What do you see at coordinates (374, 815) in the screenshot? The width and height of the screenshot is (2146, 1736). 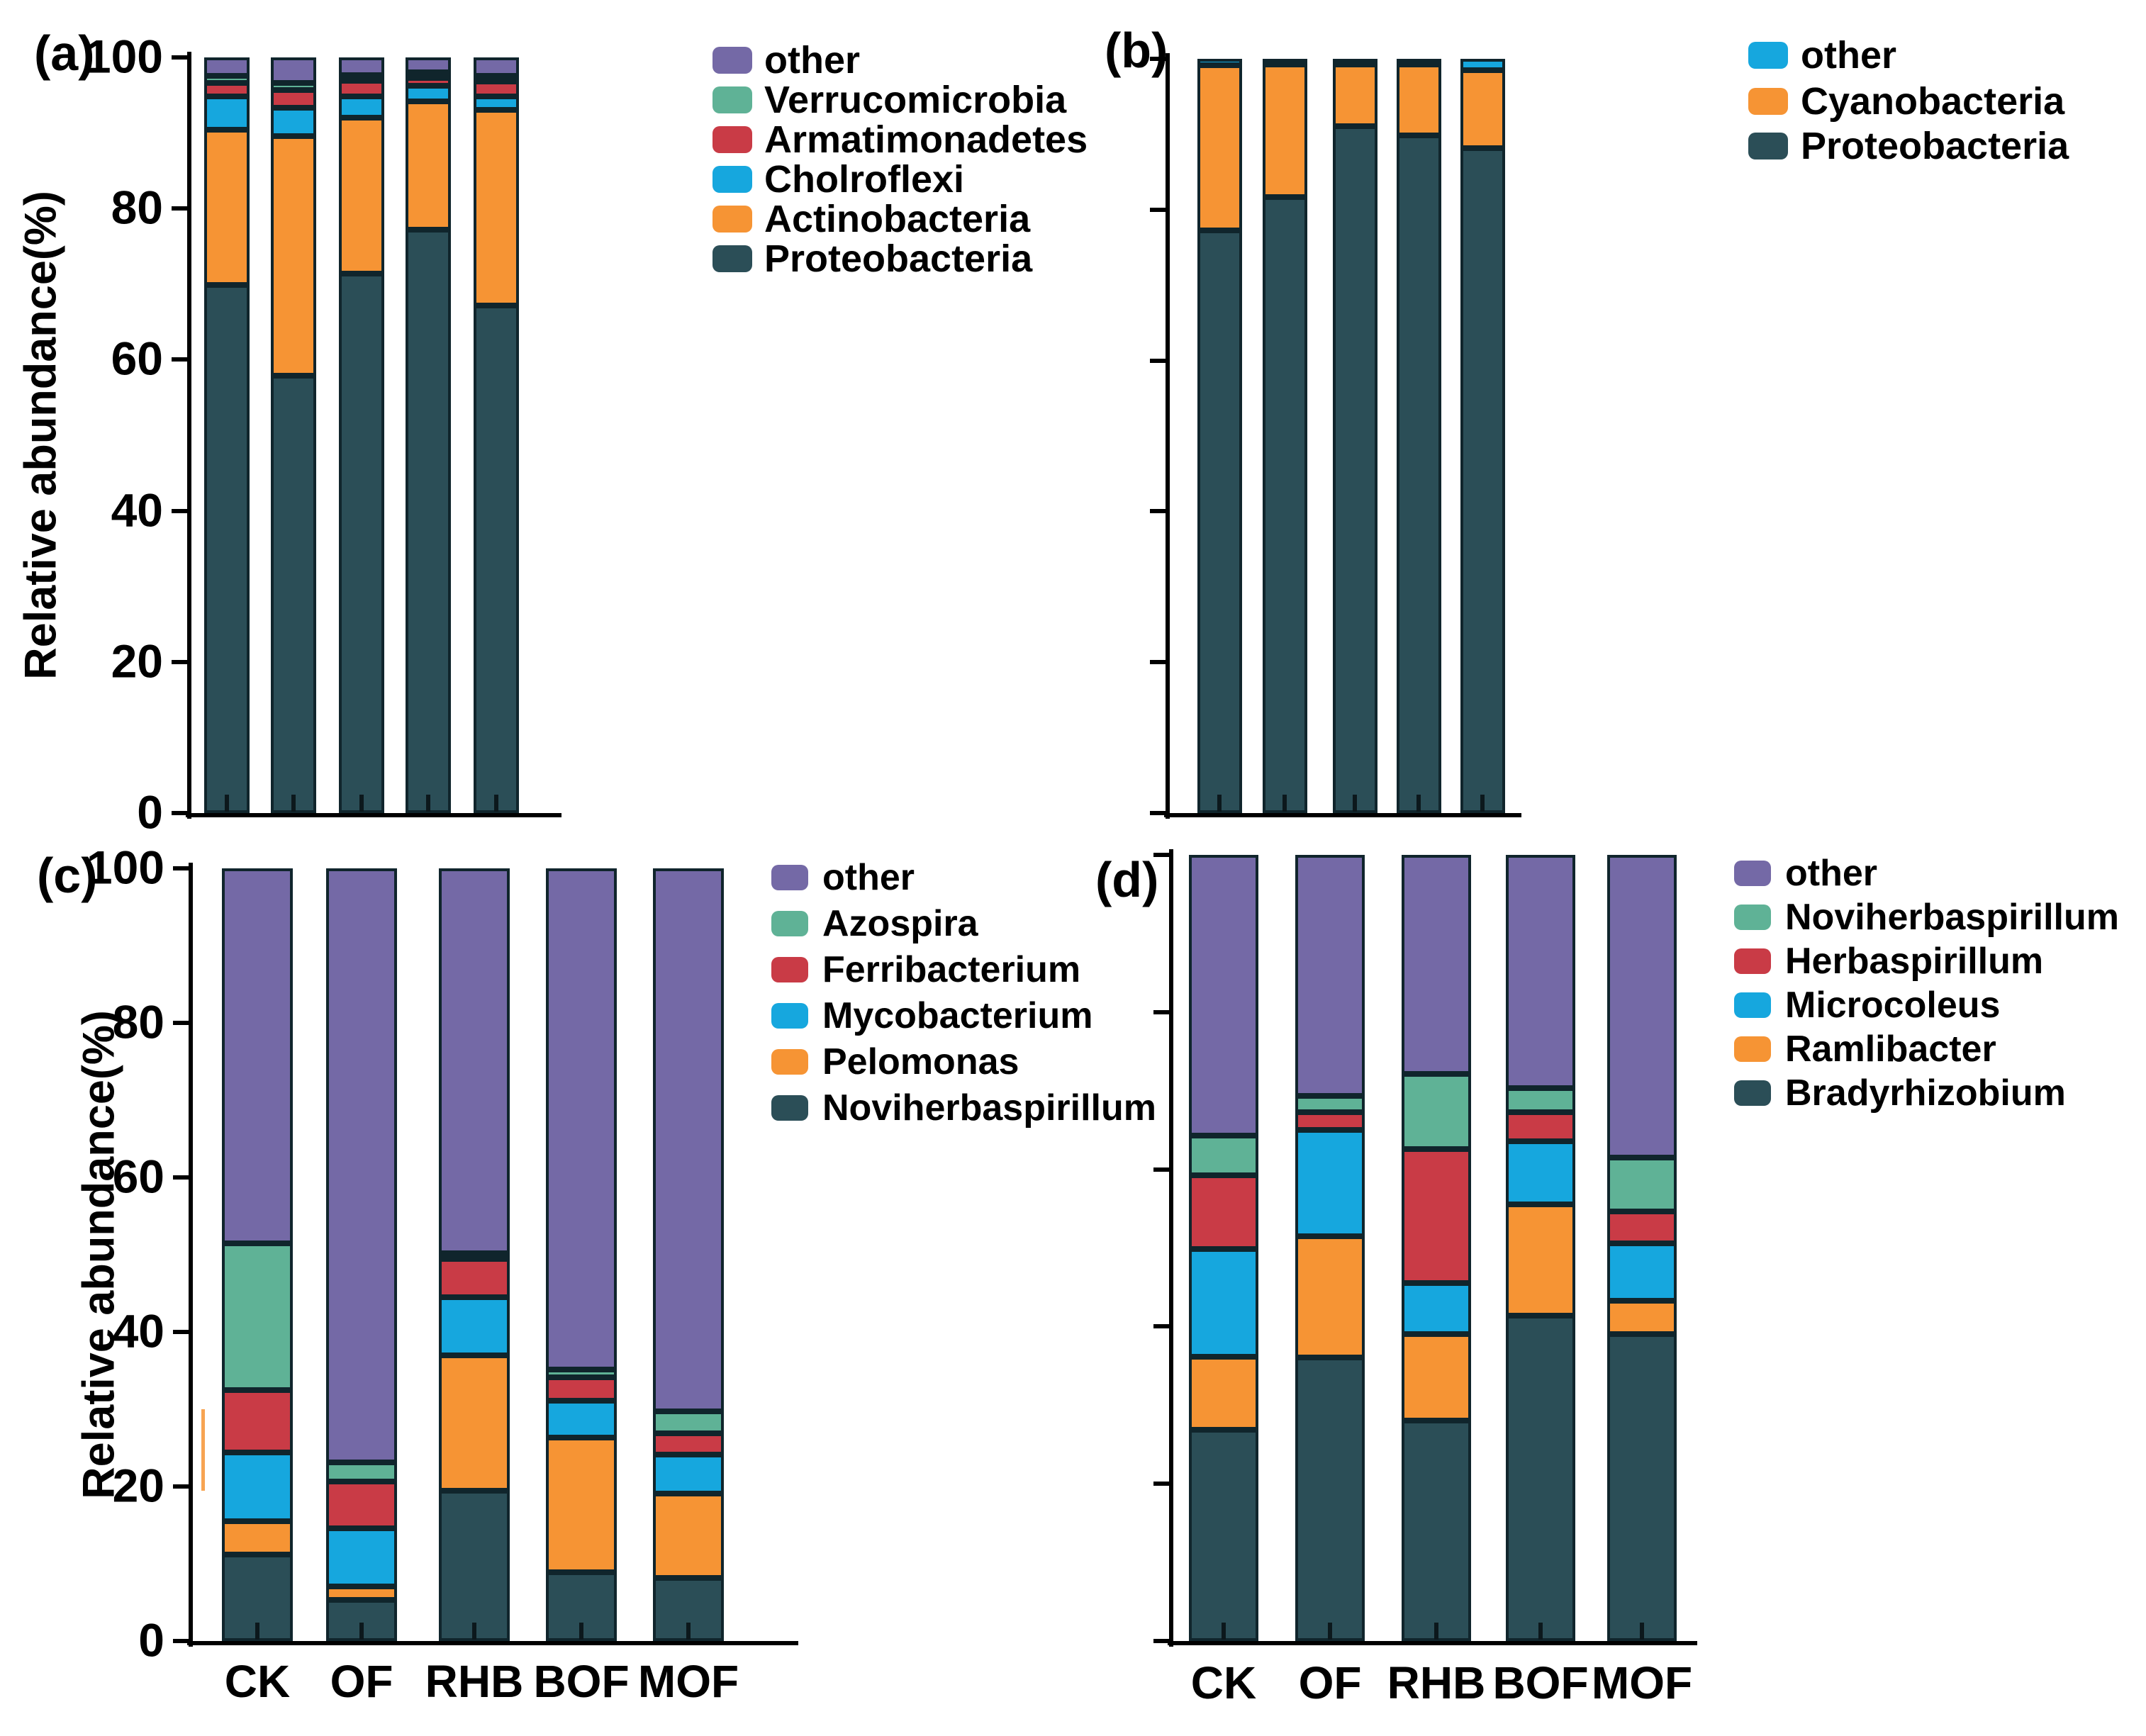 I see `x-axis-line-a` at bounding box center [374, 815].